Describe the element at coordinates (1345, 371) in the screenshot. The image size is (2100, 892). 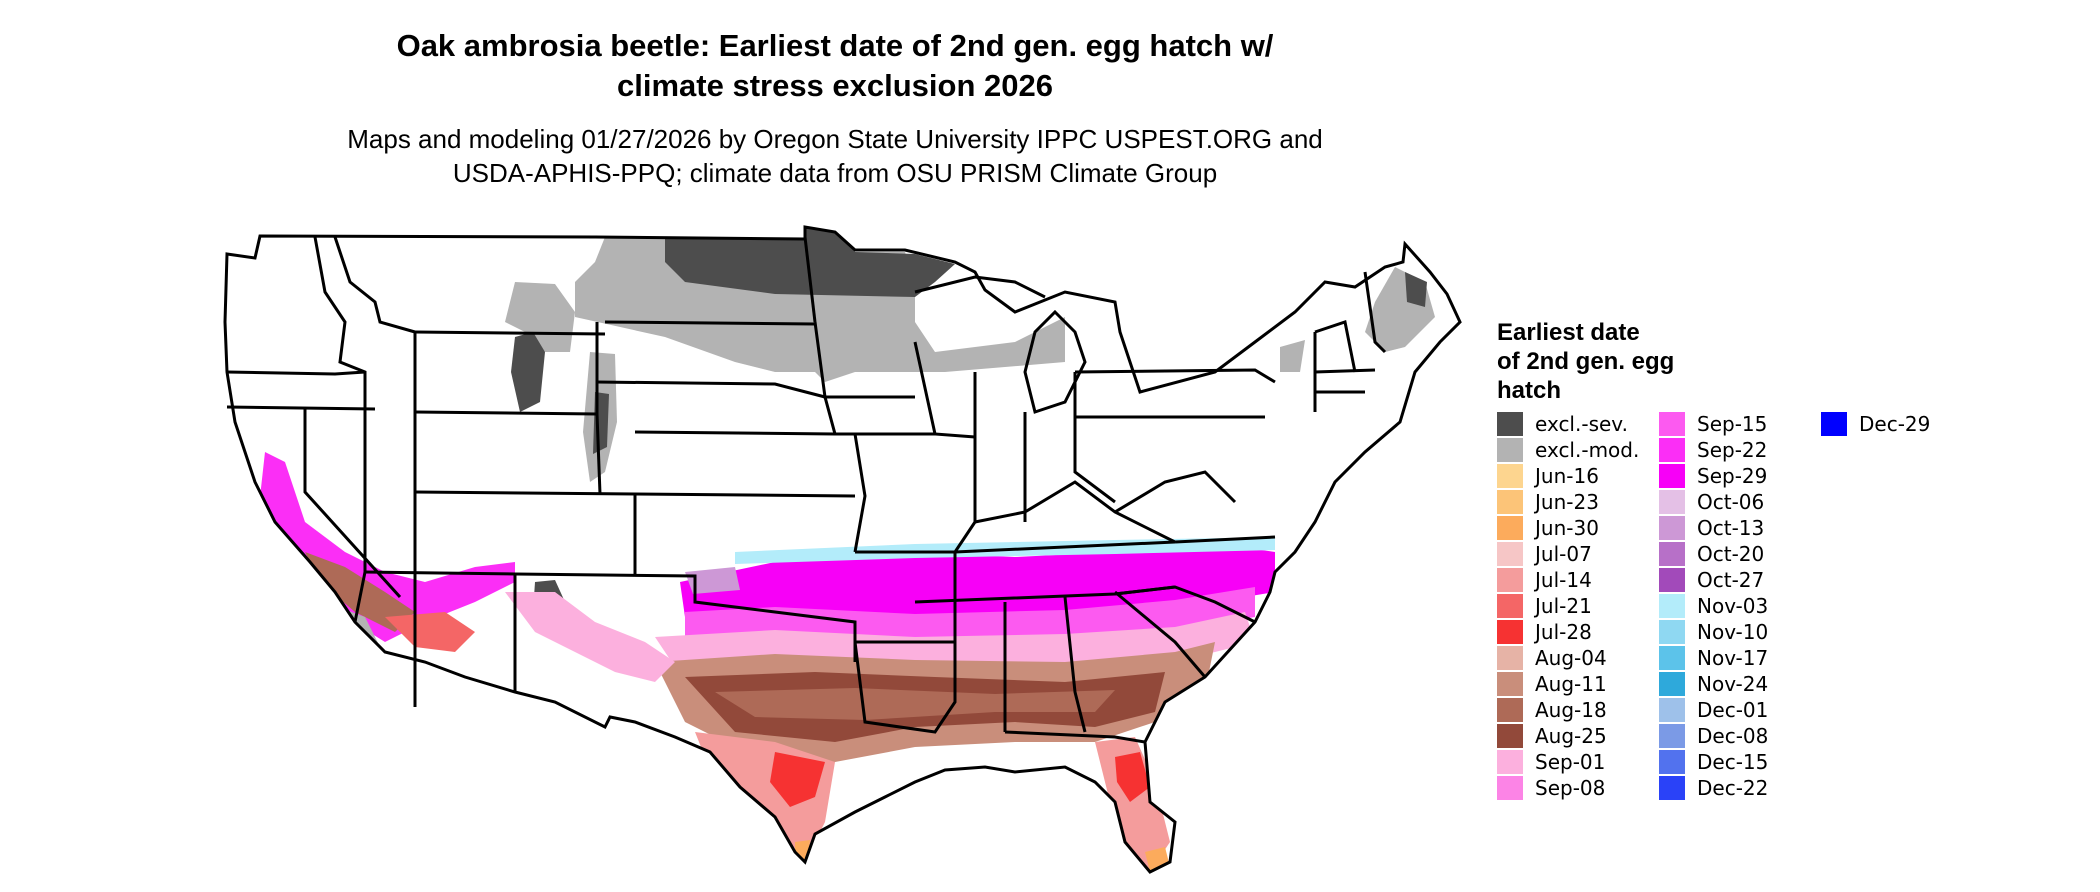
I see `border-ma-ct` at that location.